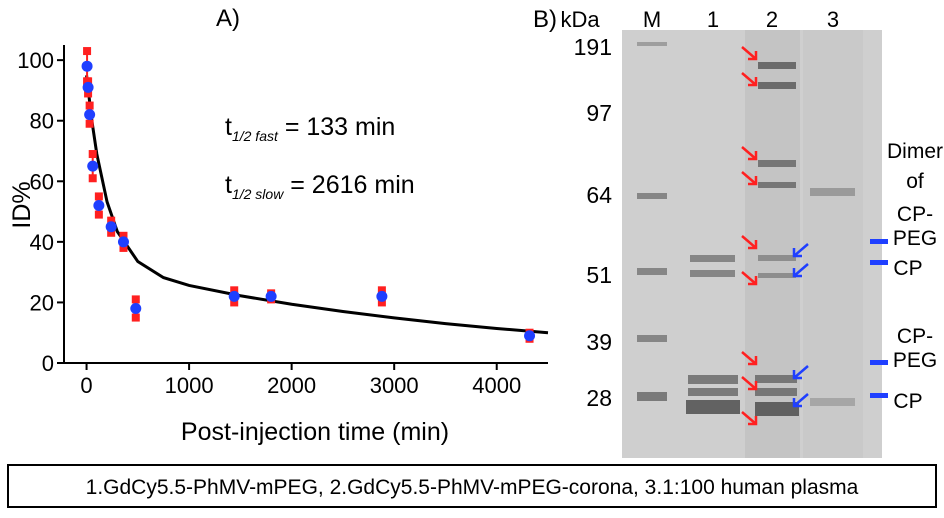 Image resolution: width=944 pixels, height=518 pixels. Describe the element at coordinates (496, 385) in the screenshot. I see `x-tick-label: 4000` at that location.